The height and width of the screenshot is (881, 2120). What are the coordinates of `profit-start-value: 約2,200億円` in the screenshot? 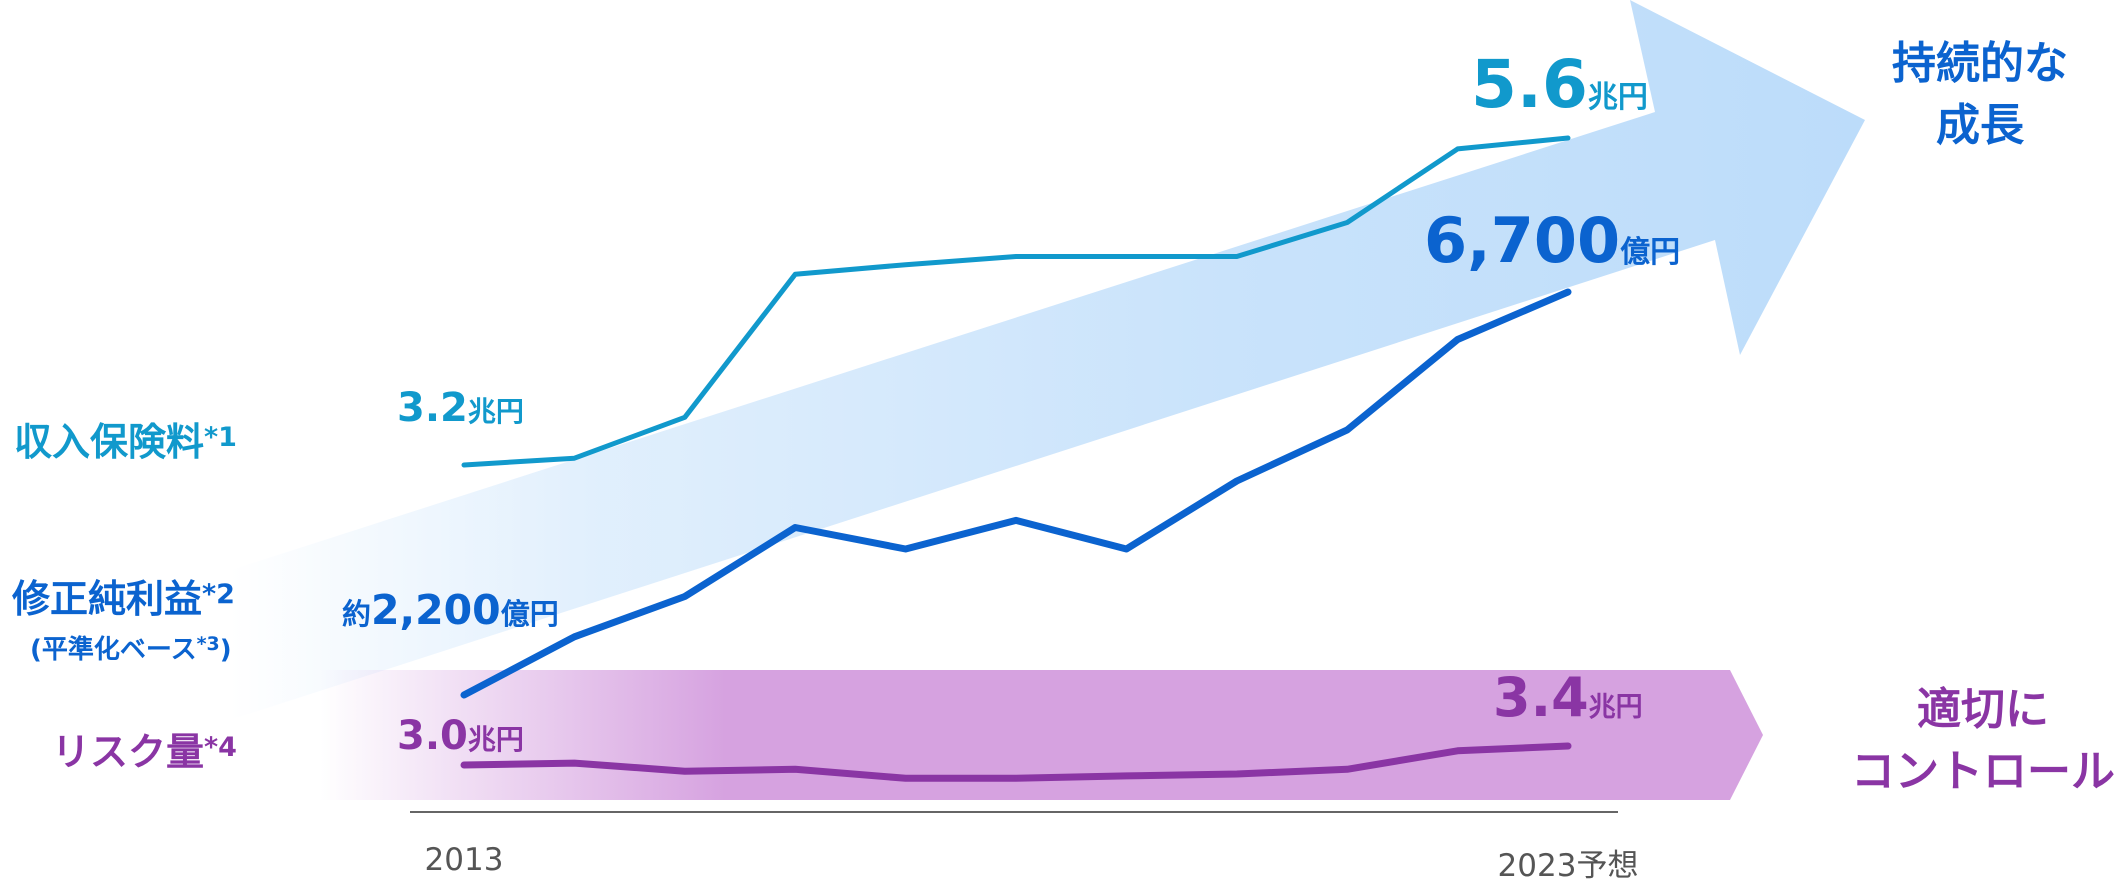 It's located at (450, 610).